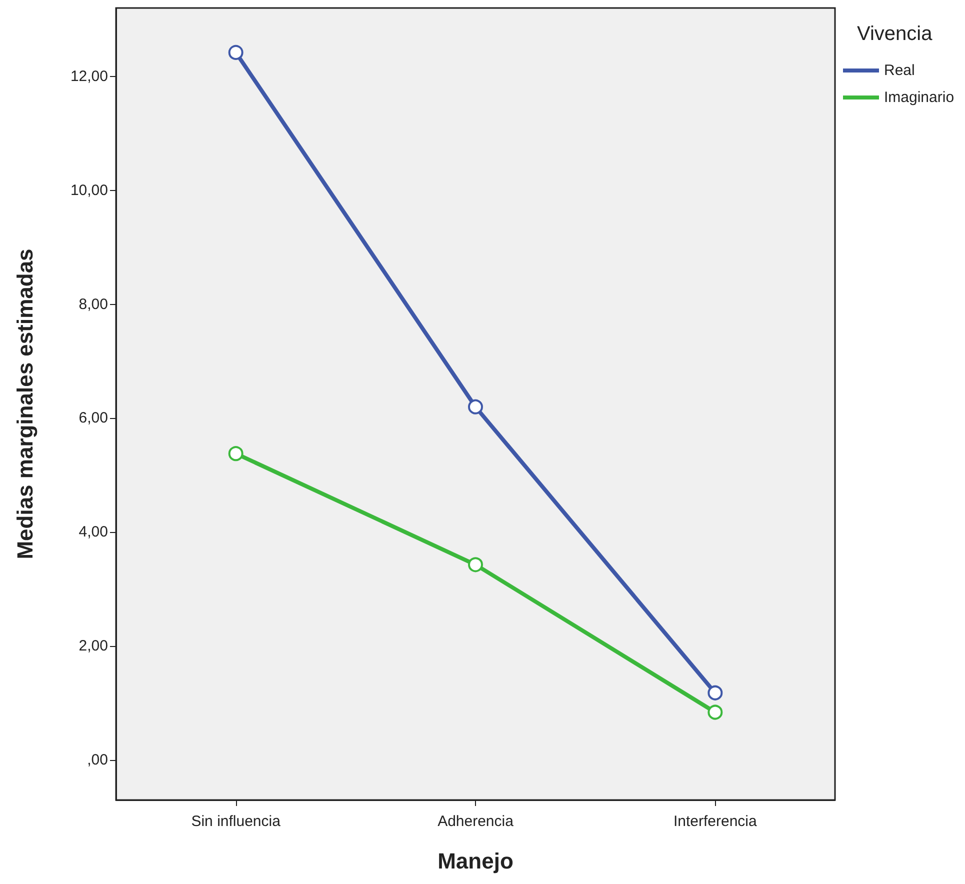  What do you see at coordinates (895, 34) in the screenshot?
I see `legend-title: Vivencia` at bounding box center [895, 34].